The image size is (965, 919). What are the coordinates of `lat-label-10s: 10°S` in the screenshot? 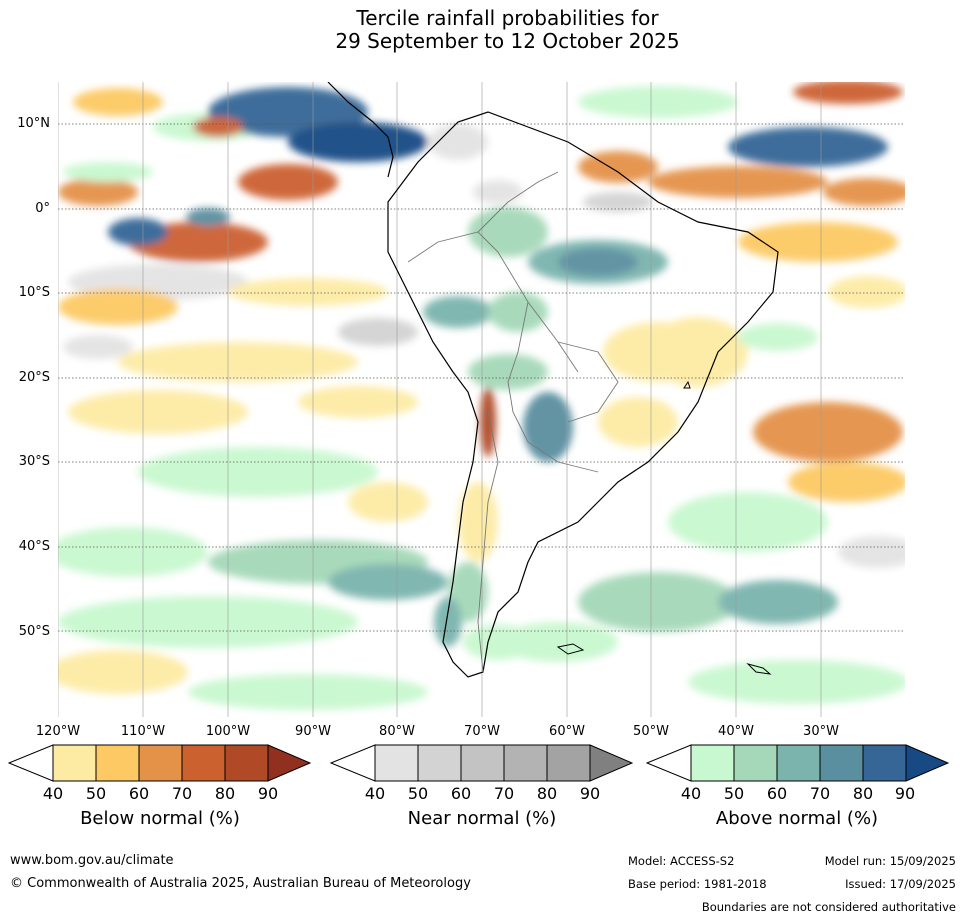 It's located at (34, 292).